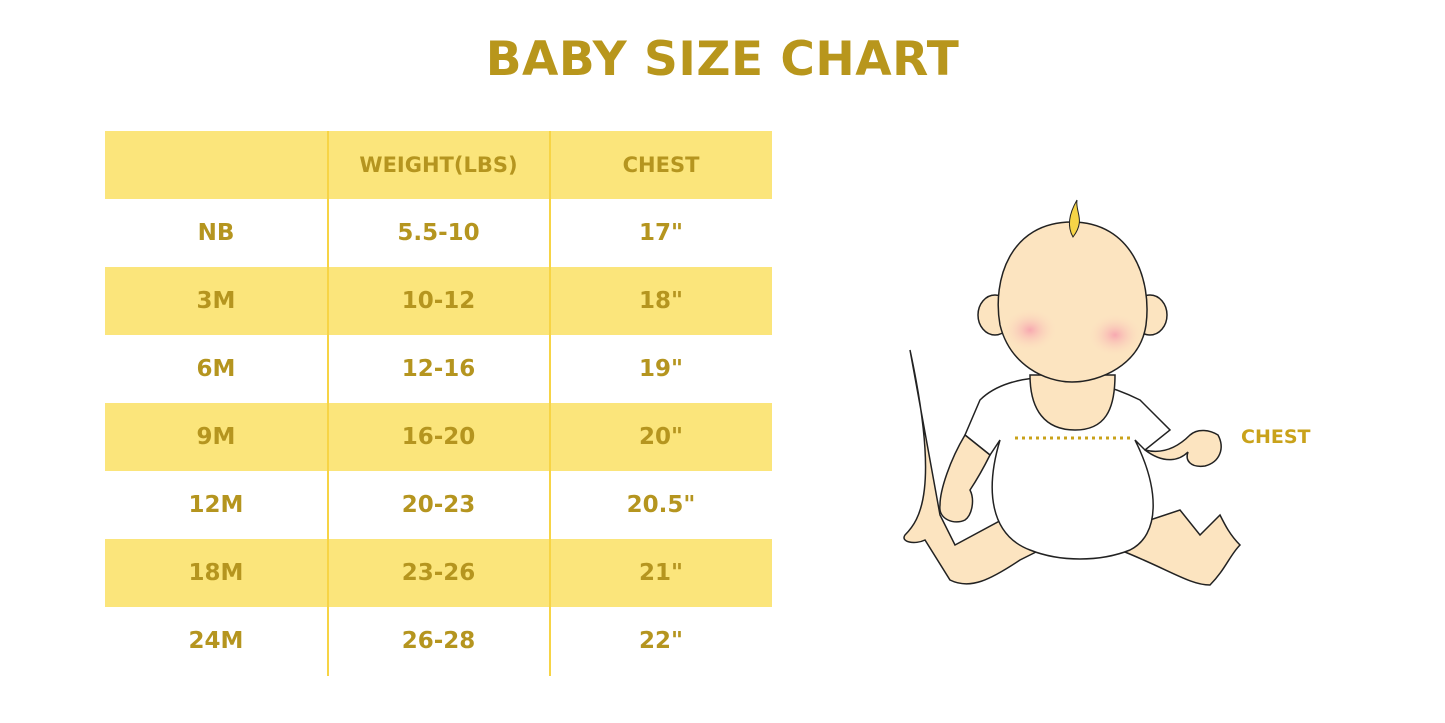 The image size is (1445, 723). What do you see at coordinates (661, 505) in the screenshot?
I see `chest-cell: 20.5"` at bounding box center [661, 505].